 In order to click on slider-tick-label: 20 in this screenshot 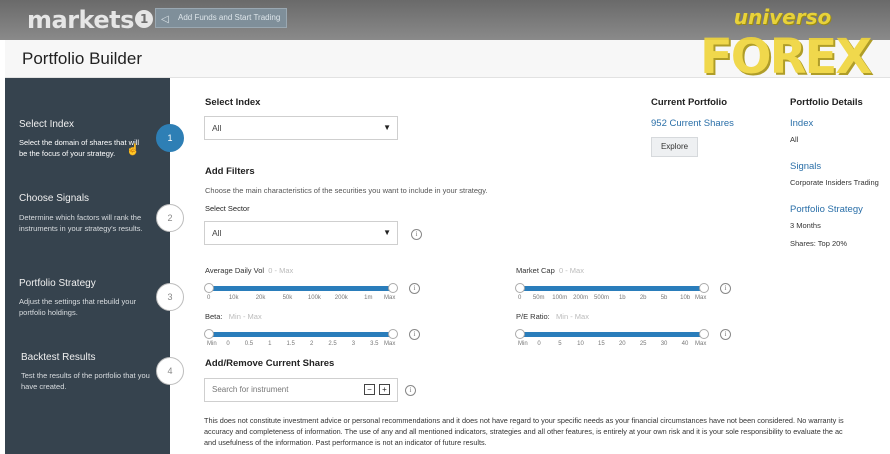, I will do `click(622, 344)`.